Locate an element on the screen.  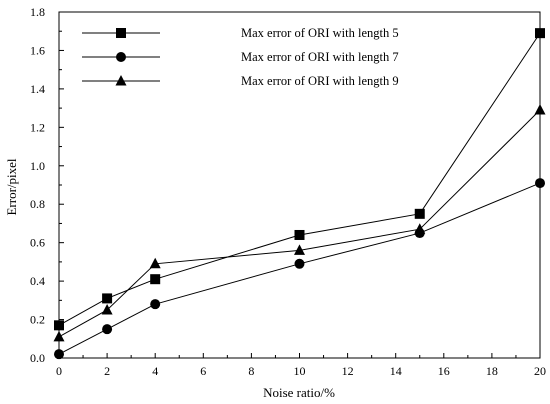
y-tick-label: 1.6 is located at coordinates (37, 50).